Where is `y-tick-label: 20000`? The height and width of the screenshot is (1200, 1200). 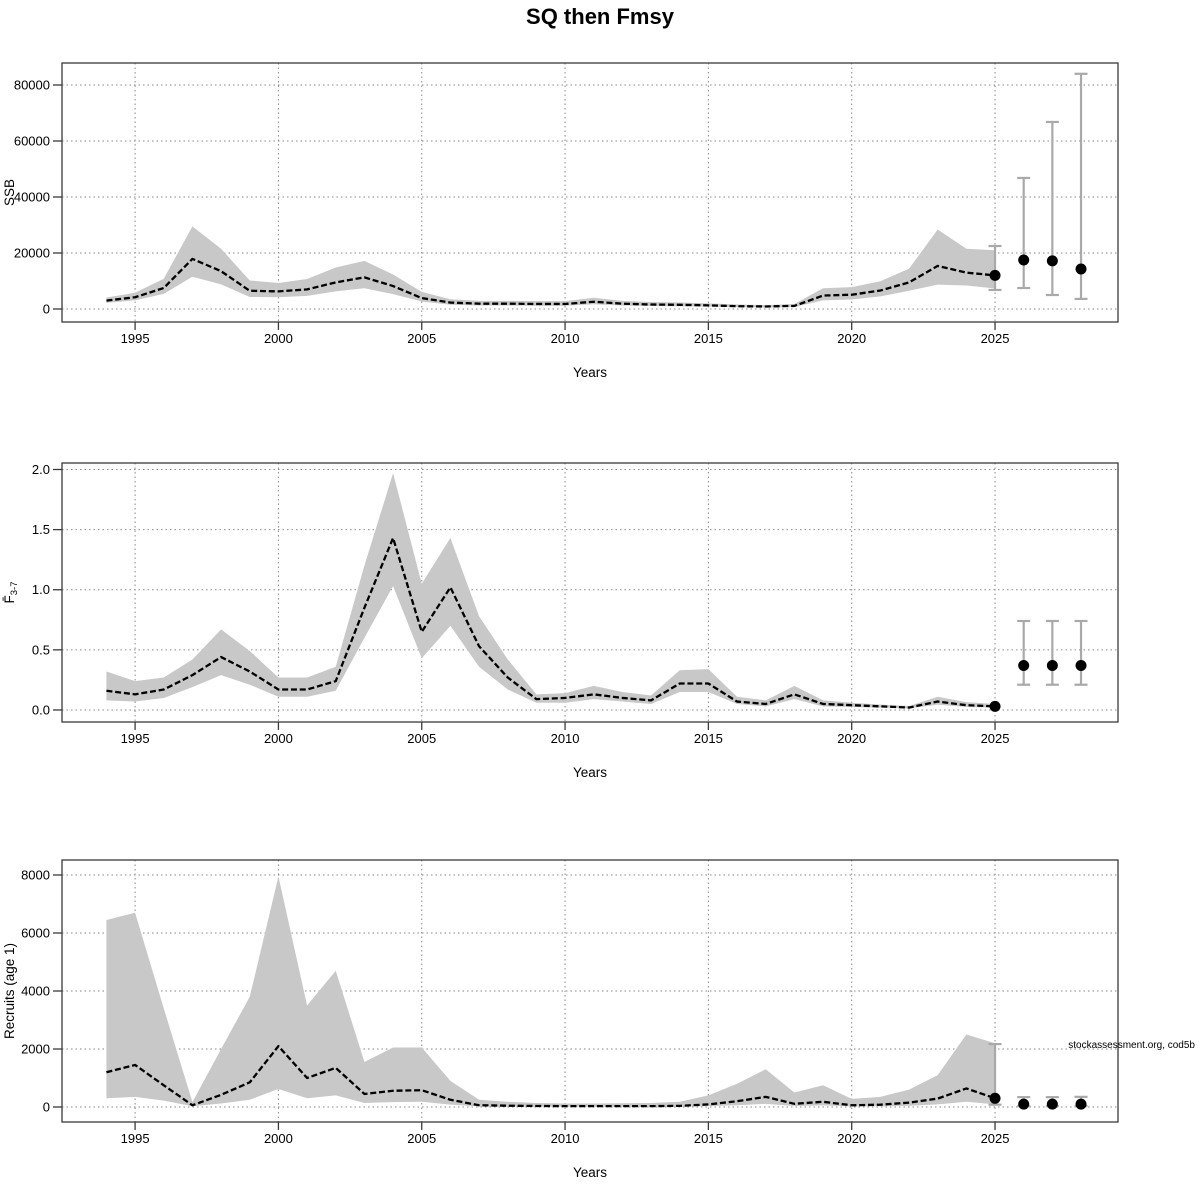 y-tick-label: 20000 is located at coordinates (32, 252).